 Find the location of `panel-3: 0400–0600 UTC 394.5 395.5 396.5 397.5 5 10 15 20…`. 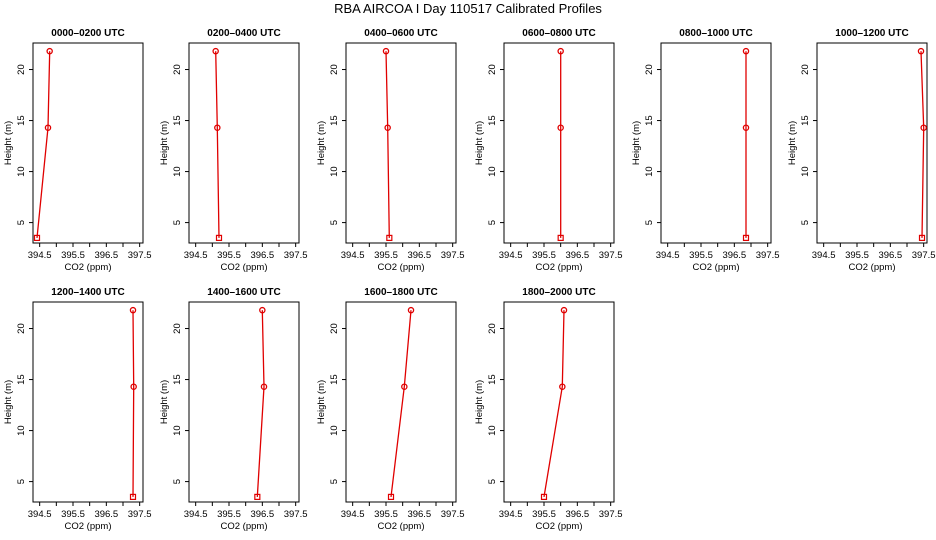

panel-3: 0400–0600 UTC 394.5 395.5 396.5 397.5 5 10 15 20… is located at coordinates (390, 150).